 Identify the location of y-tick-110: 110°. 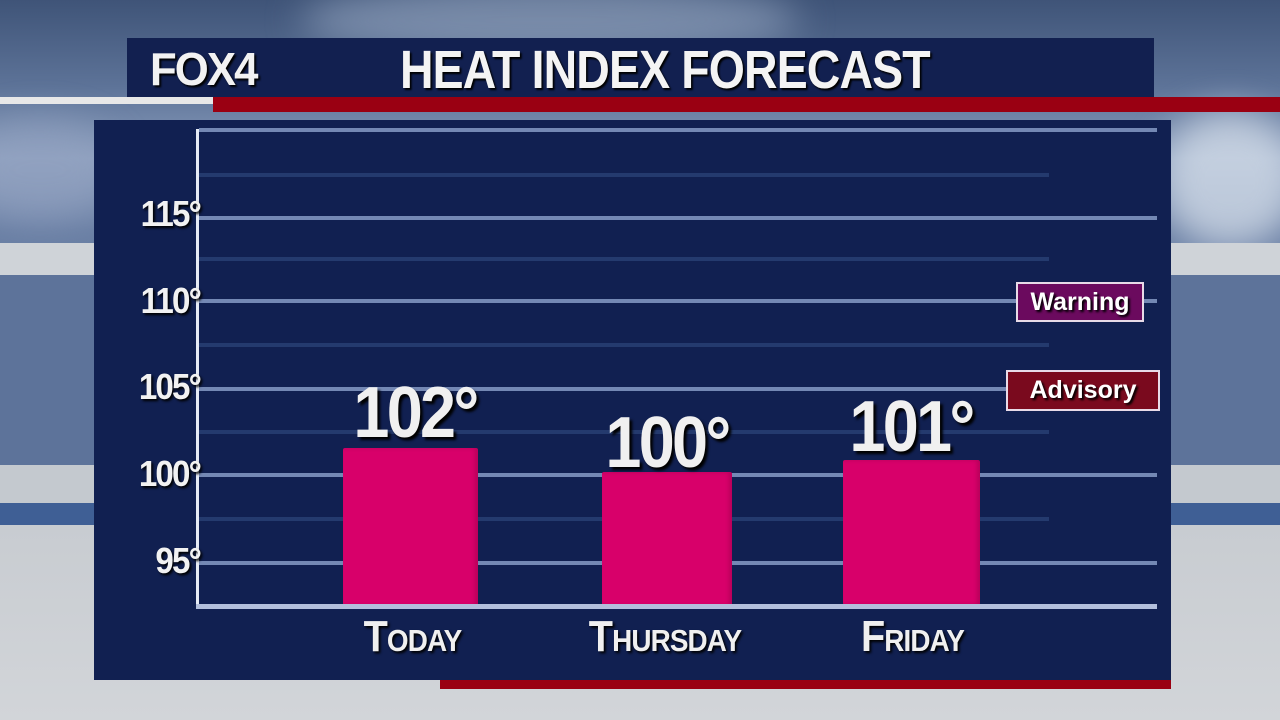
(171, 300).